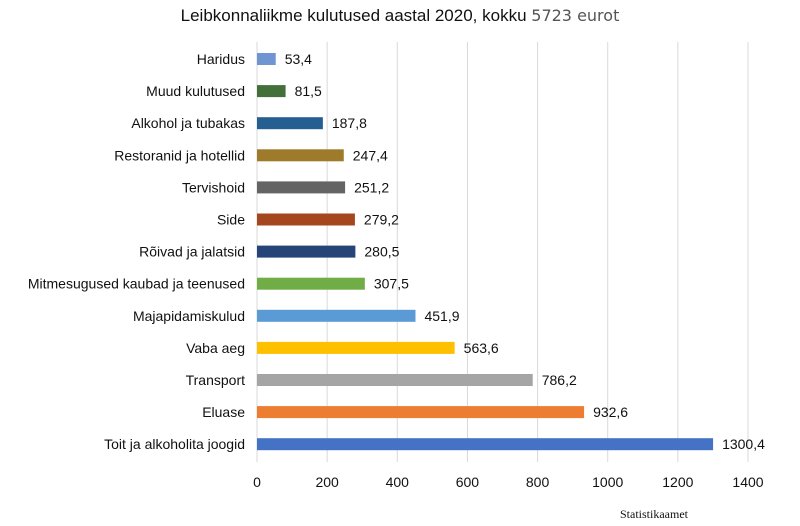 The height and width of the screenshot is (526, 800). What do you see at coordinates (559, 380) in the screenshot?
I see `data-label: 786,2` at bounding box center [559, 380].